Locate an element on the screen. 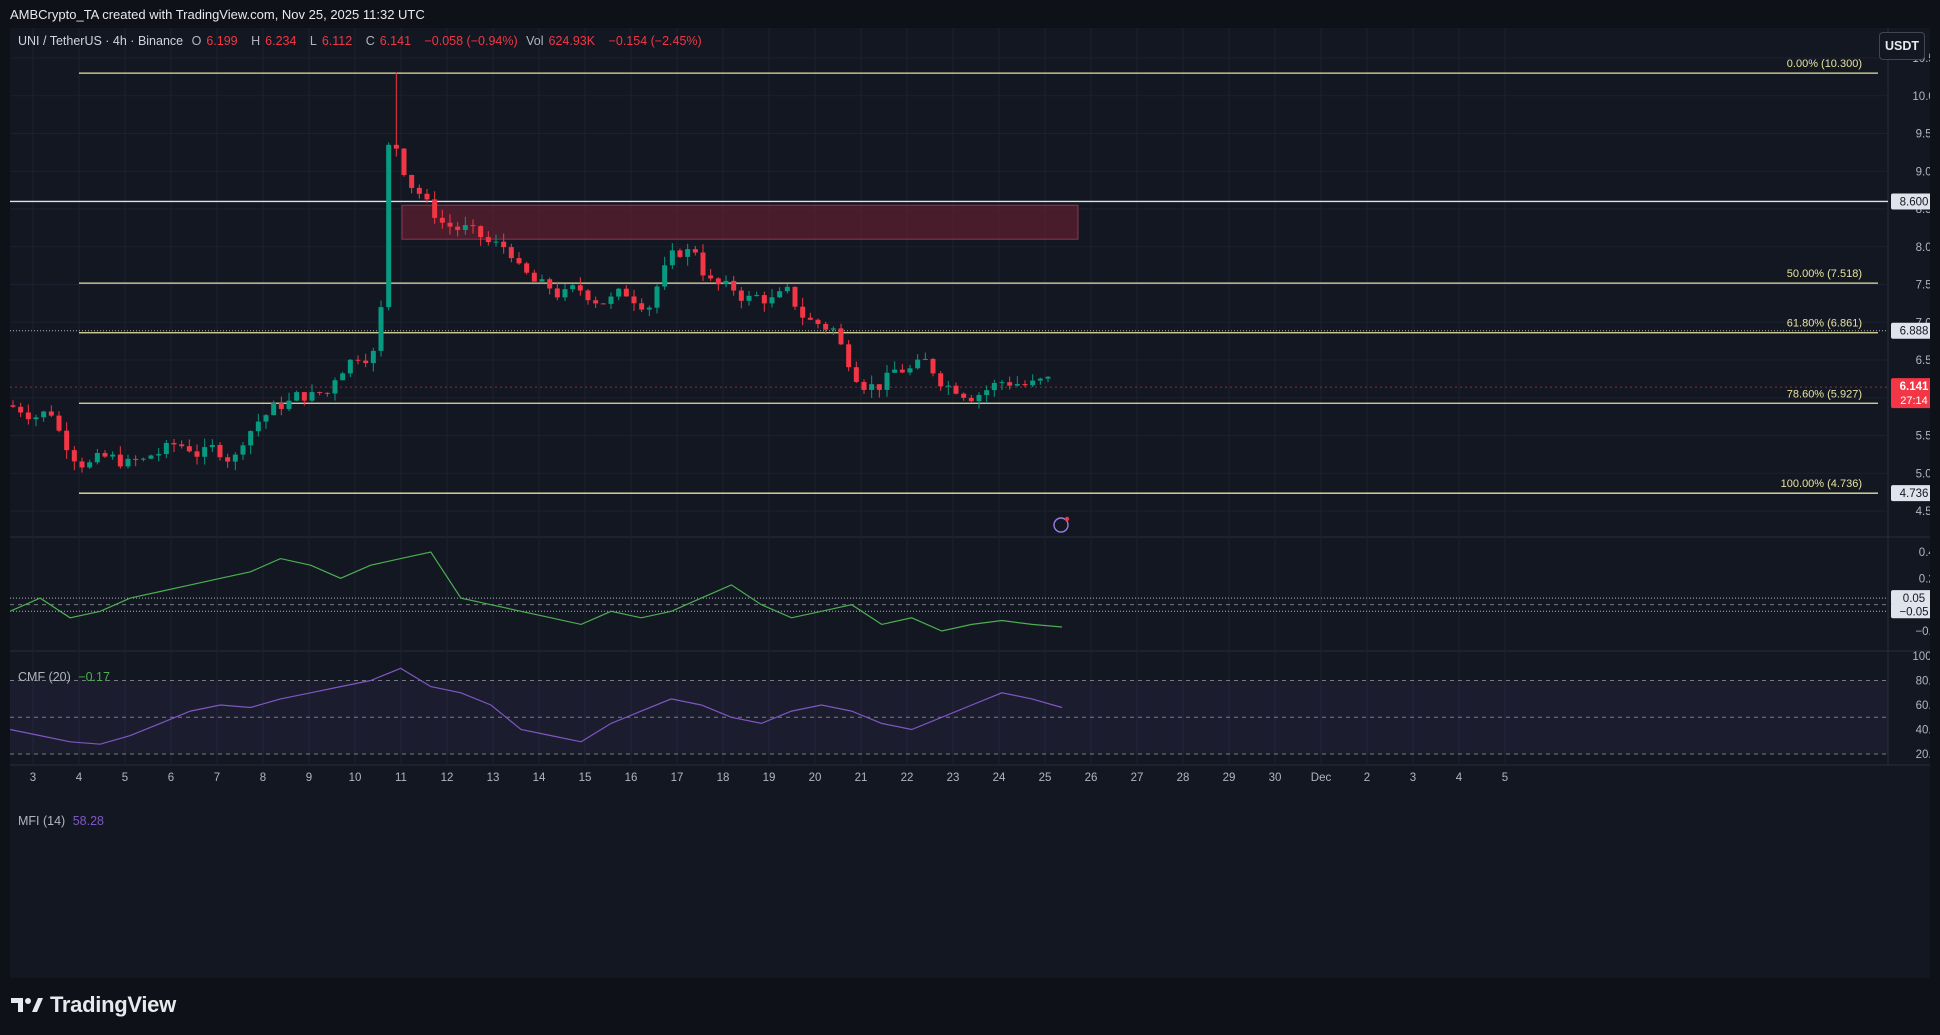 This screenshot has height=1035, width=1940. cmf-tick-label: 0.05 is located at coordinates (1914, 599).